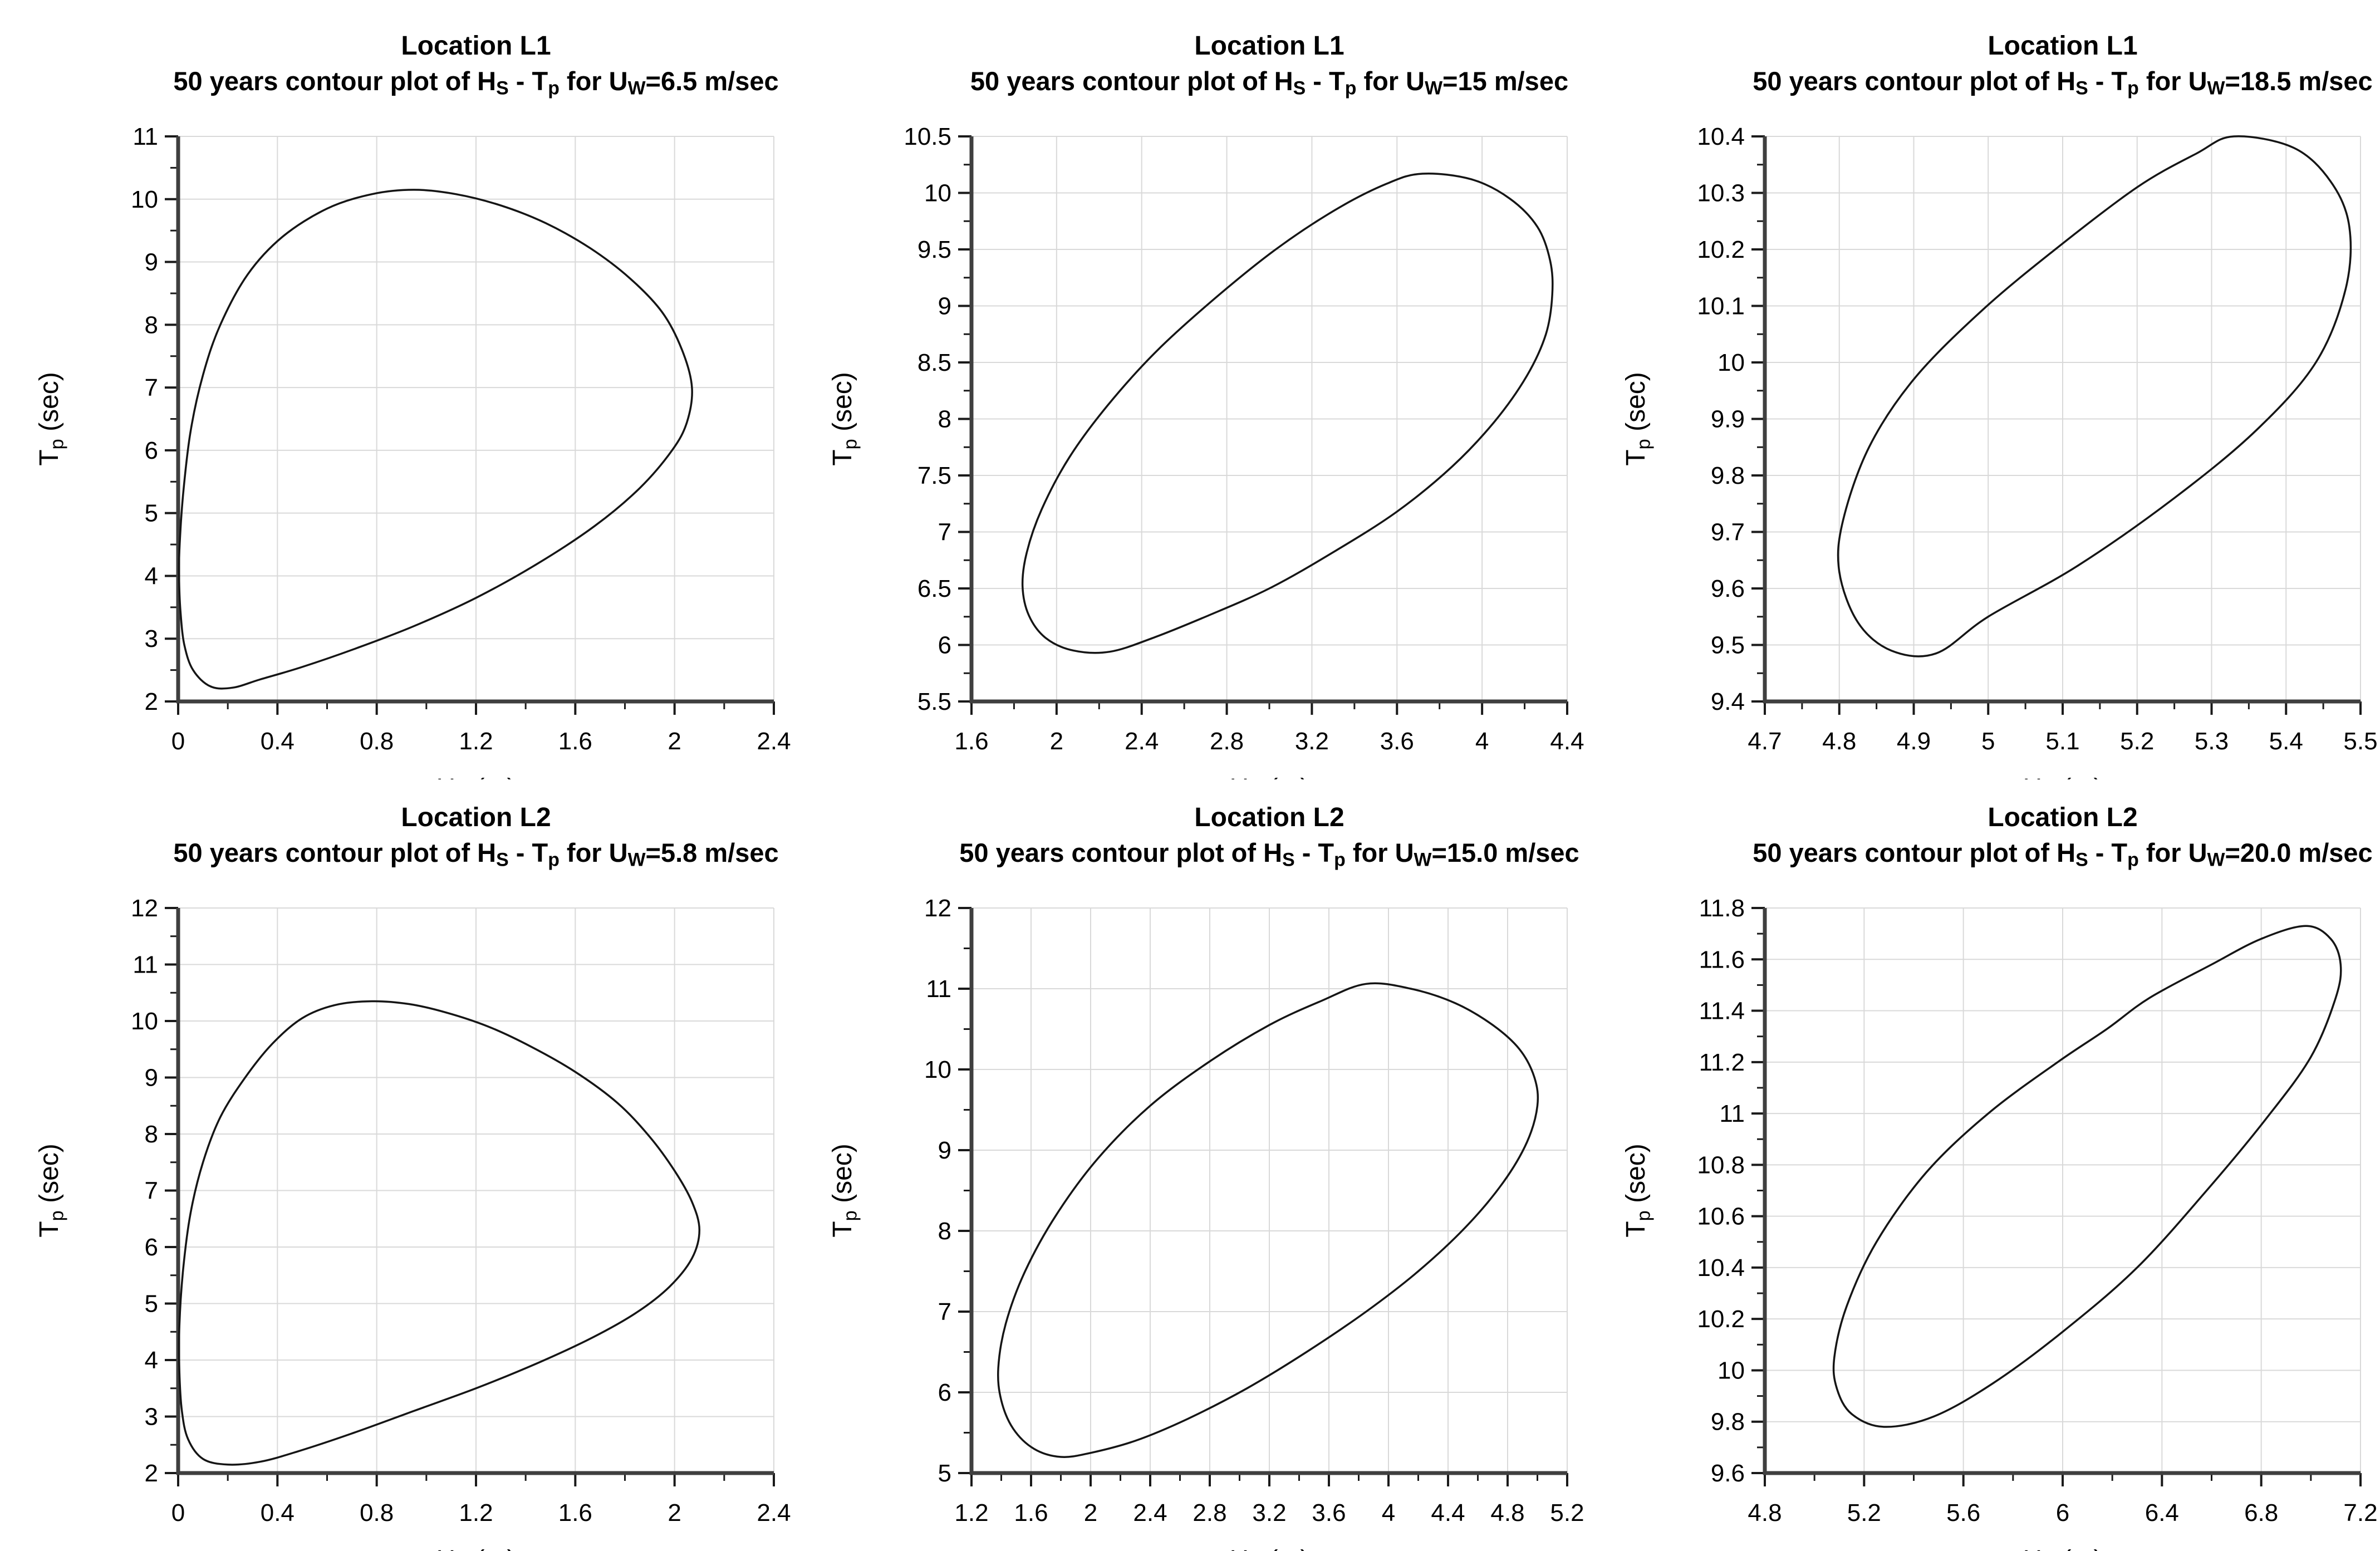 This screenshot has height=1551, width=2380. Describe the element at coordinates (1728, 419) in the screenshot. I see `svg-text: 9.9` at that location.